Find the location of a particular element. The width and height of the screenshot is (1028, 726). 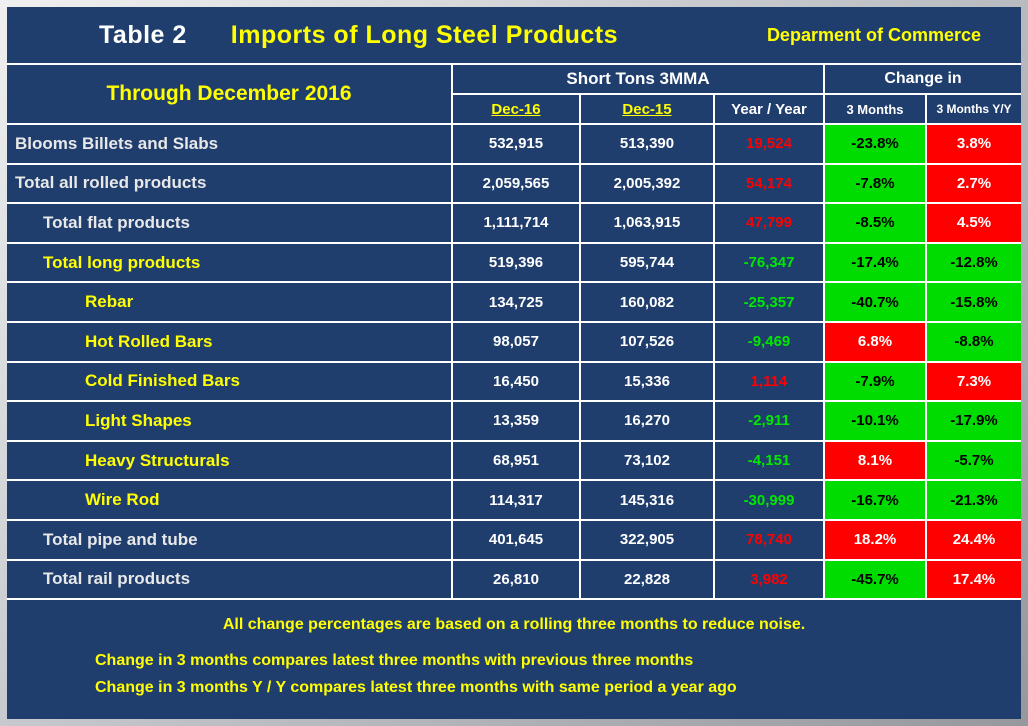

year-year-value: 1,114 is located at coordinates (769, 381).